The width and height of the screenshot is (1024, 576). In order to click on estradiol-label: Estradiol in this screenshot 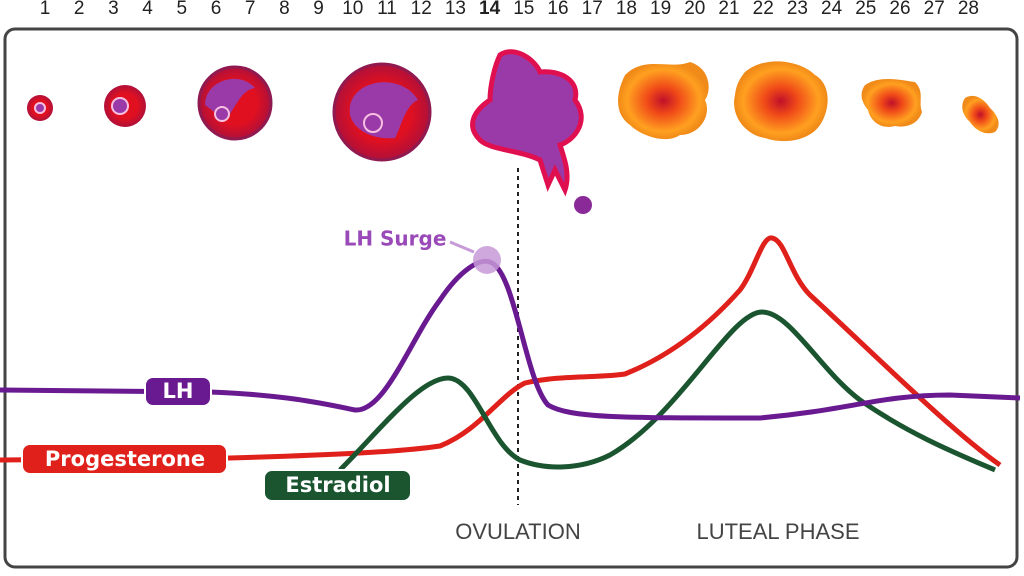, I will do `click(337, 485)`.